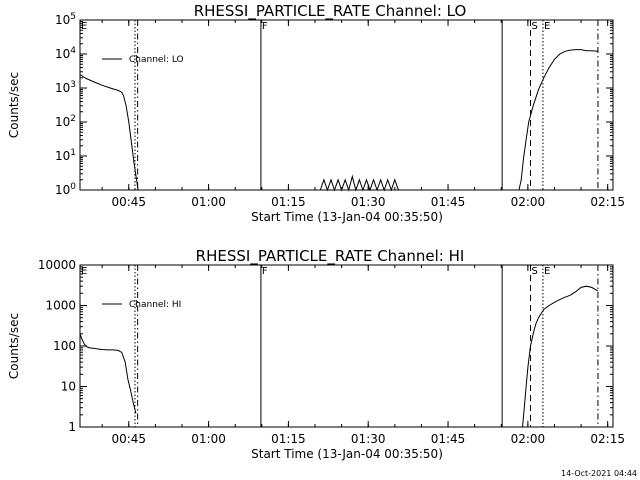 Image resolution: width=640 pixels, height=480 pixels. I want to click on y-tick-label: 10000, so click(57, 265).